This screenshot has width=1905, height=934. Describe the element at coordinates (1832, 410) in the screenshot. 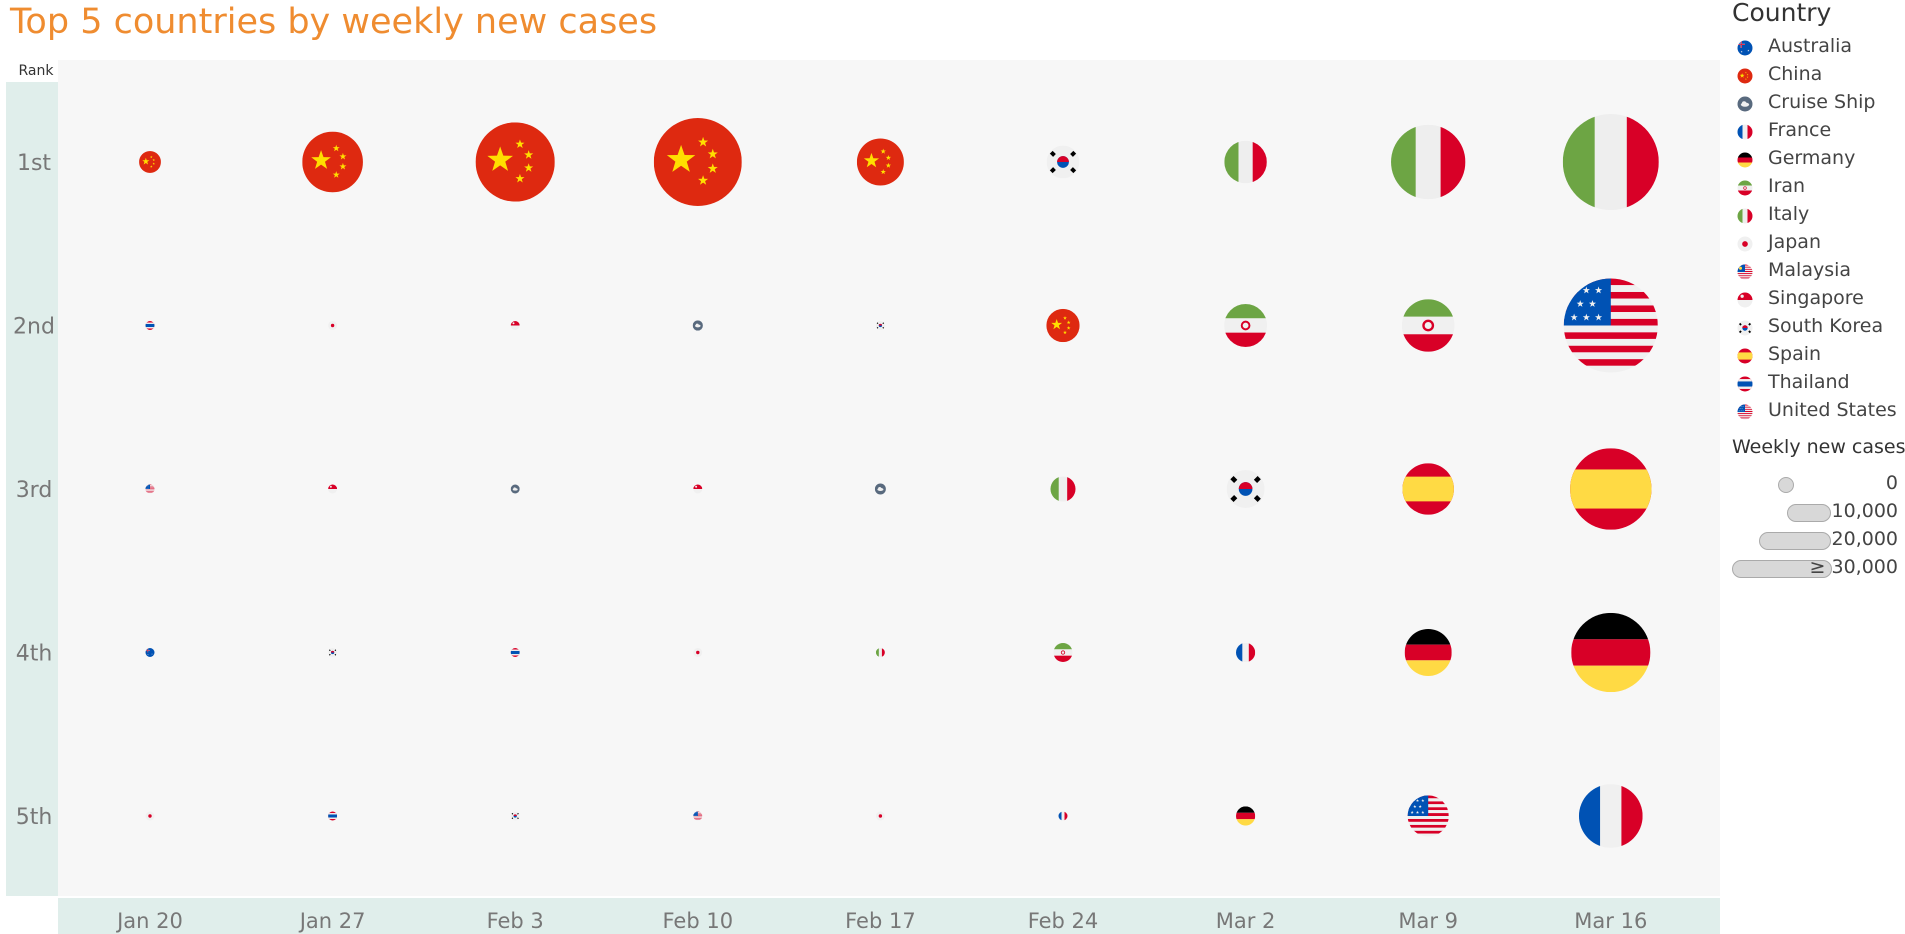

I see `legend-item-label: United States` at that location.